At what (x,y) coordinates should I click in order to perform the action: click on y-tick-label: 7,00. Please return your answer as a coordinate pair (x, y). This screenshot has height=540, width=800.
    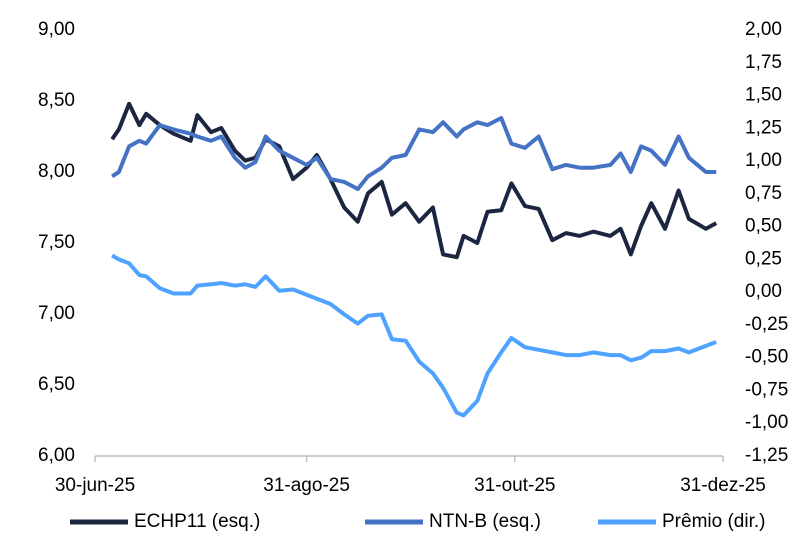
    Looking at the image, I should click on (56, 313).